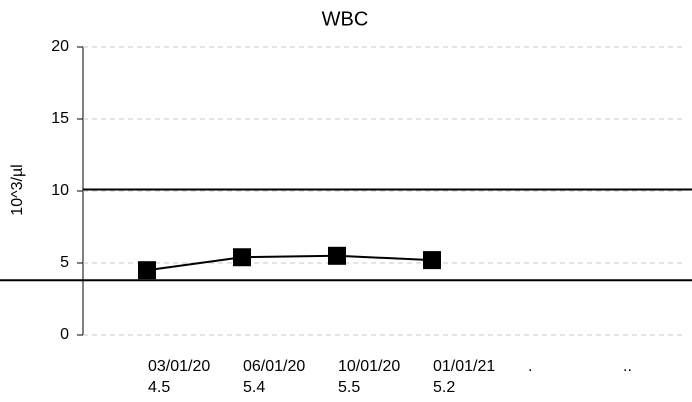  What do you see at coordinates (345, 19) in the screenshot?
I see `chart-title: WBC` at bounding box center [345, 19].